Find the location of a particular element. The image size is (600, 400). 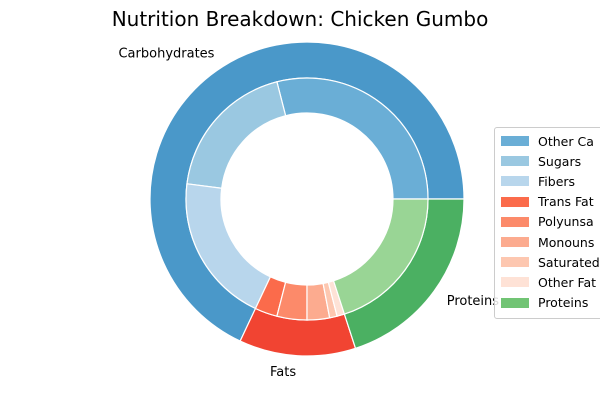

legend-item-saturated: Saturated is located at coordinates (550, 262).